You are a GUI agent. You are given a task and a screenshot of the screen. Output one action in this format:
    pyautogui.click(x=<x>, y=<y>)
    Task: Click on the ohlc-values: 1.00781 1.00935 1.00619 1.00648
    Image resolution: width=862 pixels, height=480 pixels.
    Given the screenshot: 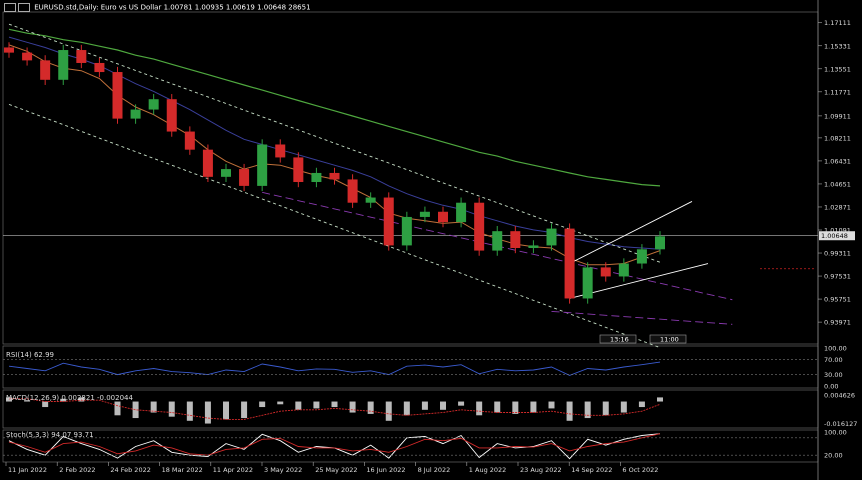 What is the action you would take?
    pyautogui.click(x=225, y=7)
    